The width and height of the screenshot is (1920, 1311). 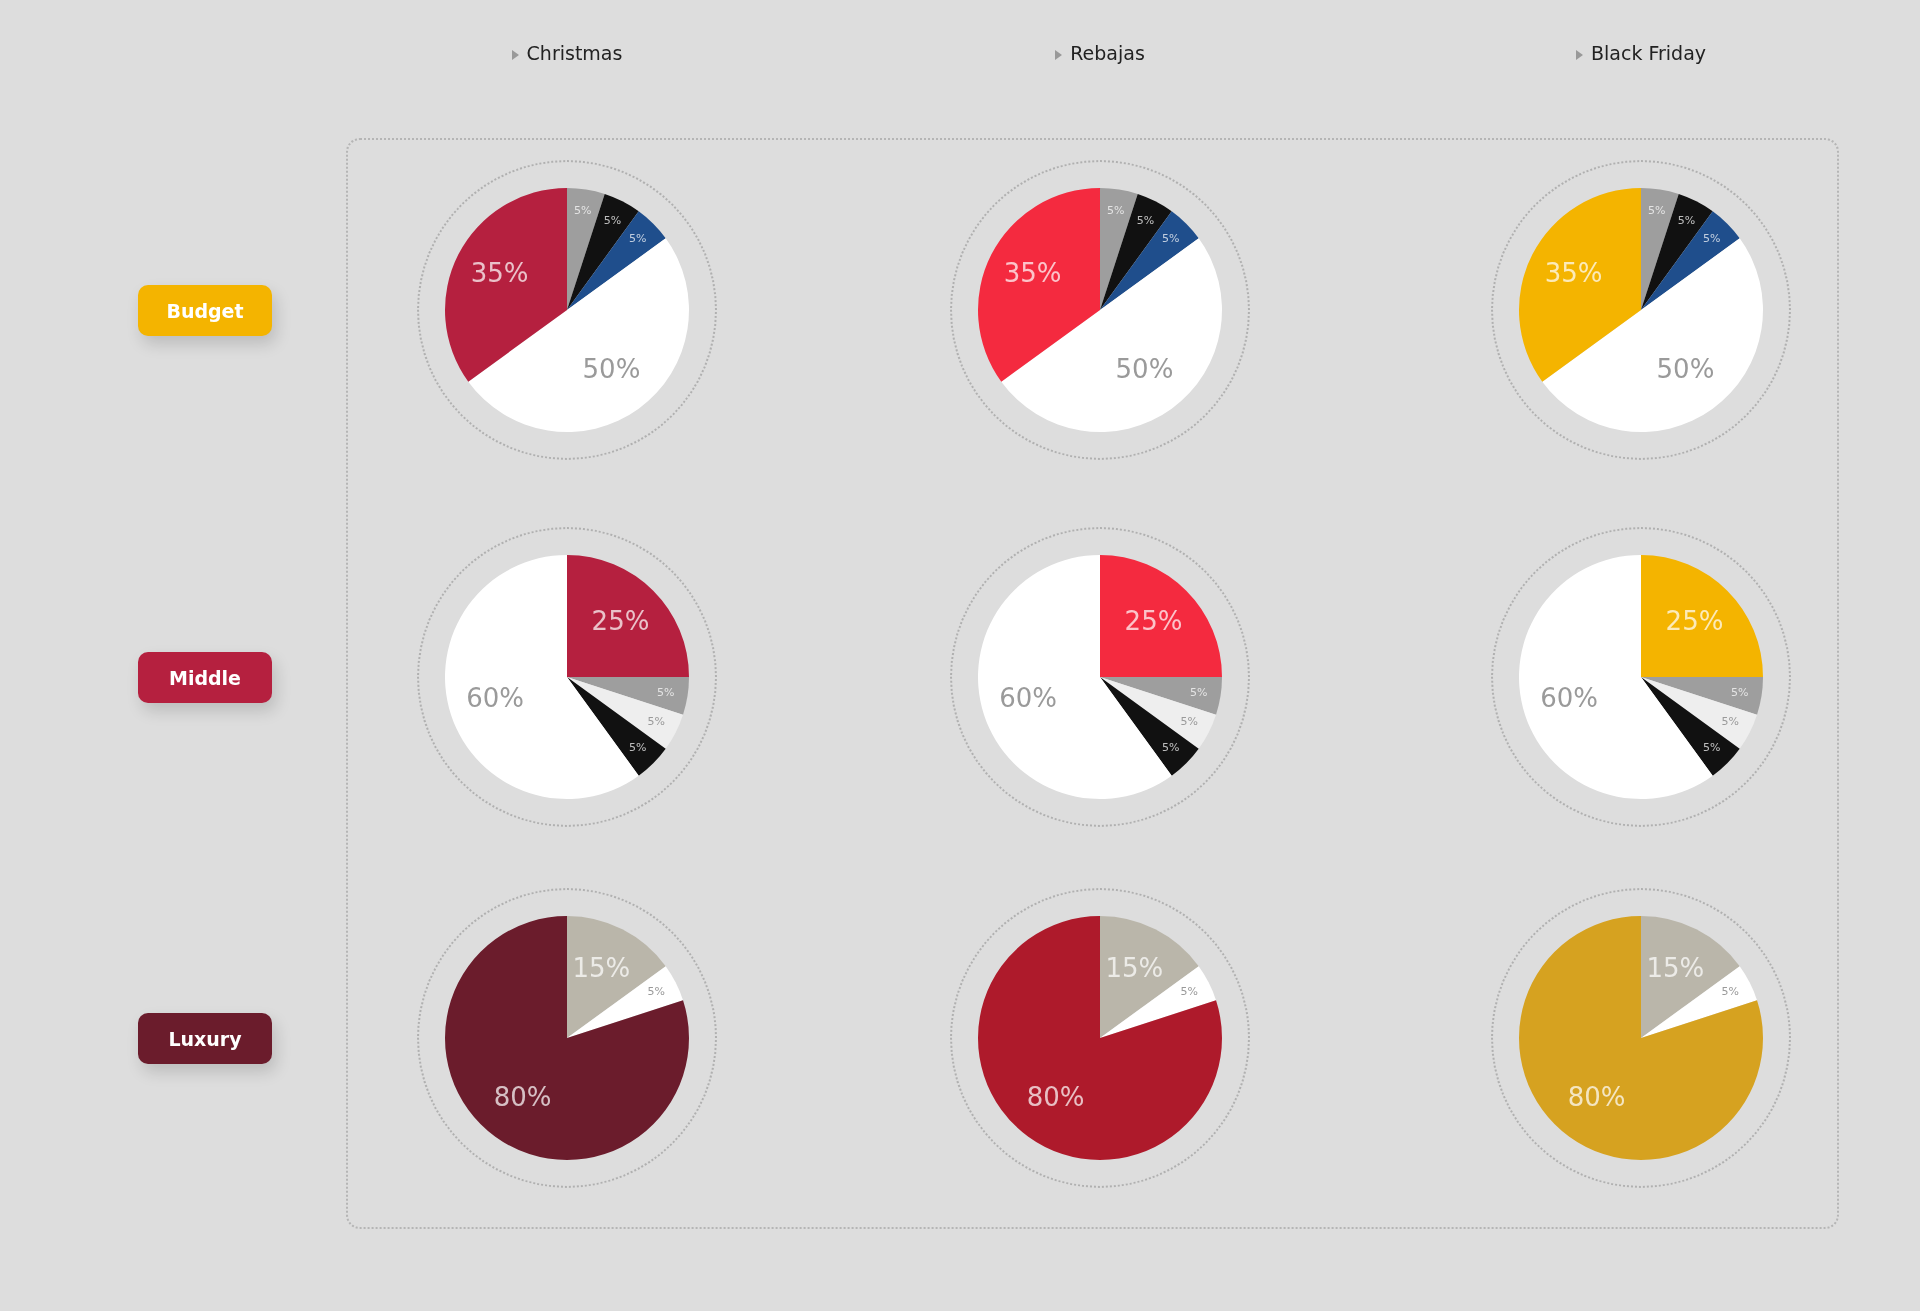 What do you see at coordinates (574, 53) in the screenshot?
I see `chart-title: Christmas` at bounding box center [574, 53].